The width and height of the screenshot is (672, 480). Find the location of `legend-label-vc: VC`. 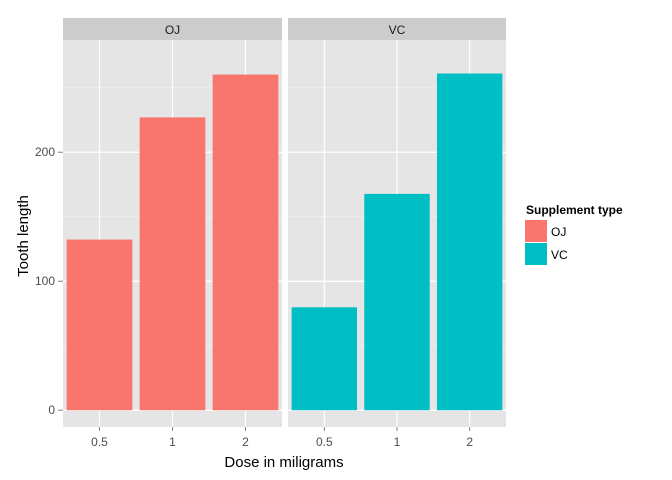

legend-label-vc: VC is located at coordinates (559, 255).